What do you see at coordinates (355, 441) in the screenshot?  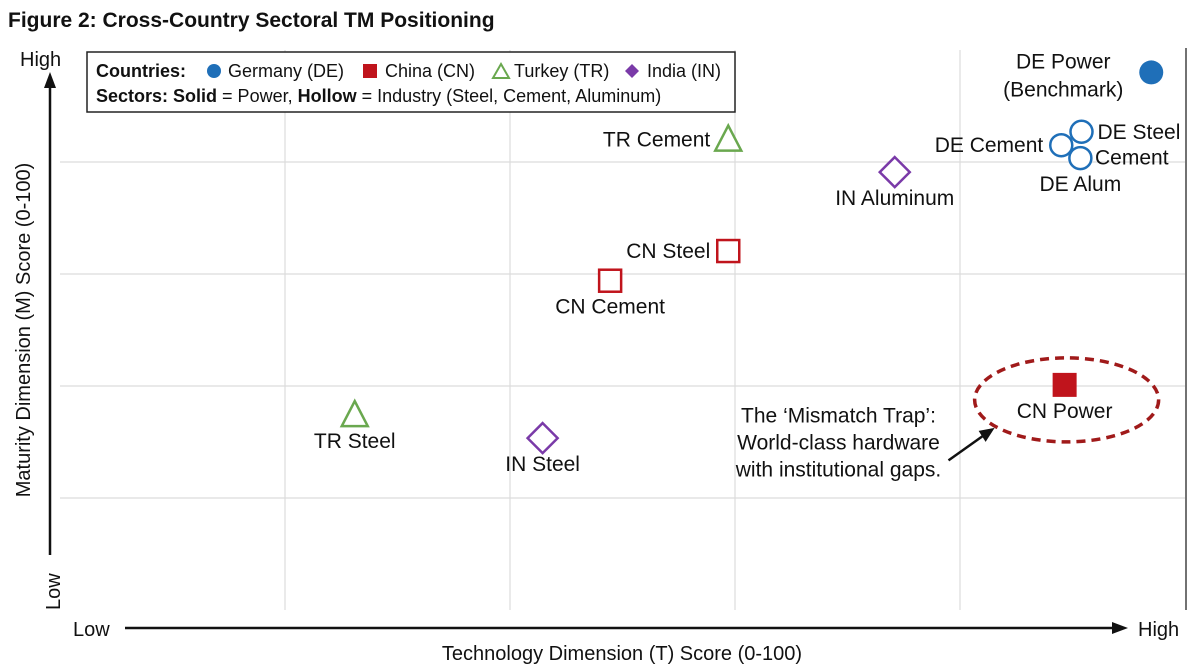 I see `point-tr-steel-label: TR Steel` at bounding box center [355, 441].